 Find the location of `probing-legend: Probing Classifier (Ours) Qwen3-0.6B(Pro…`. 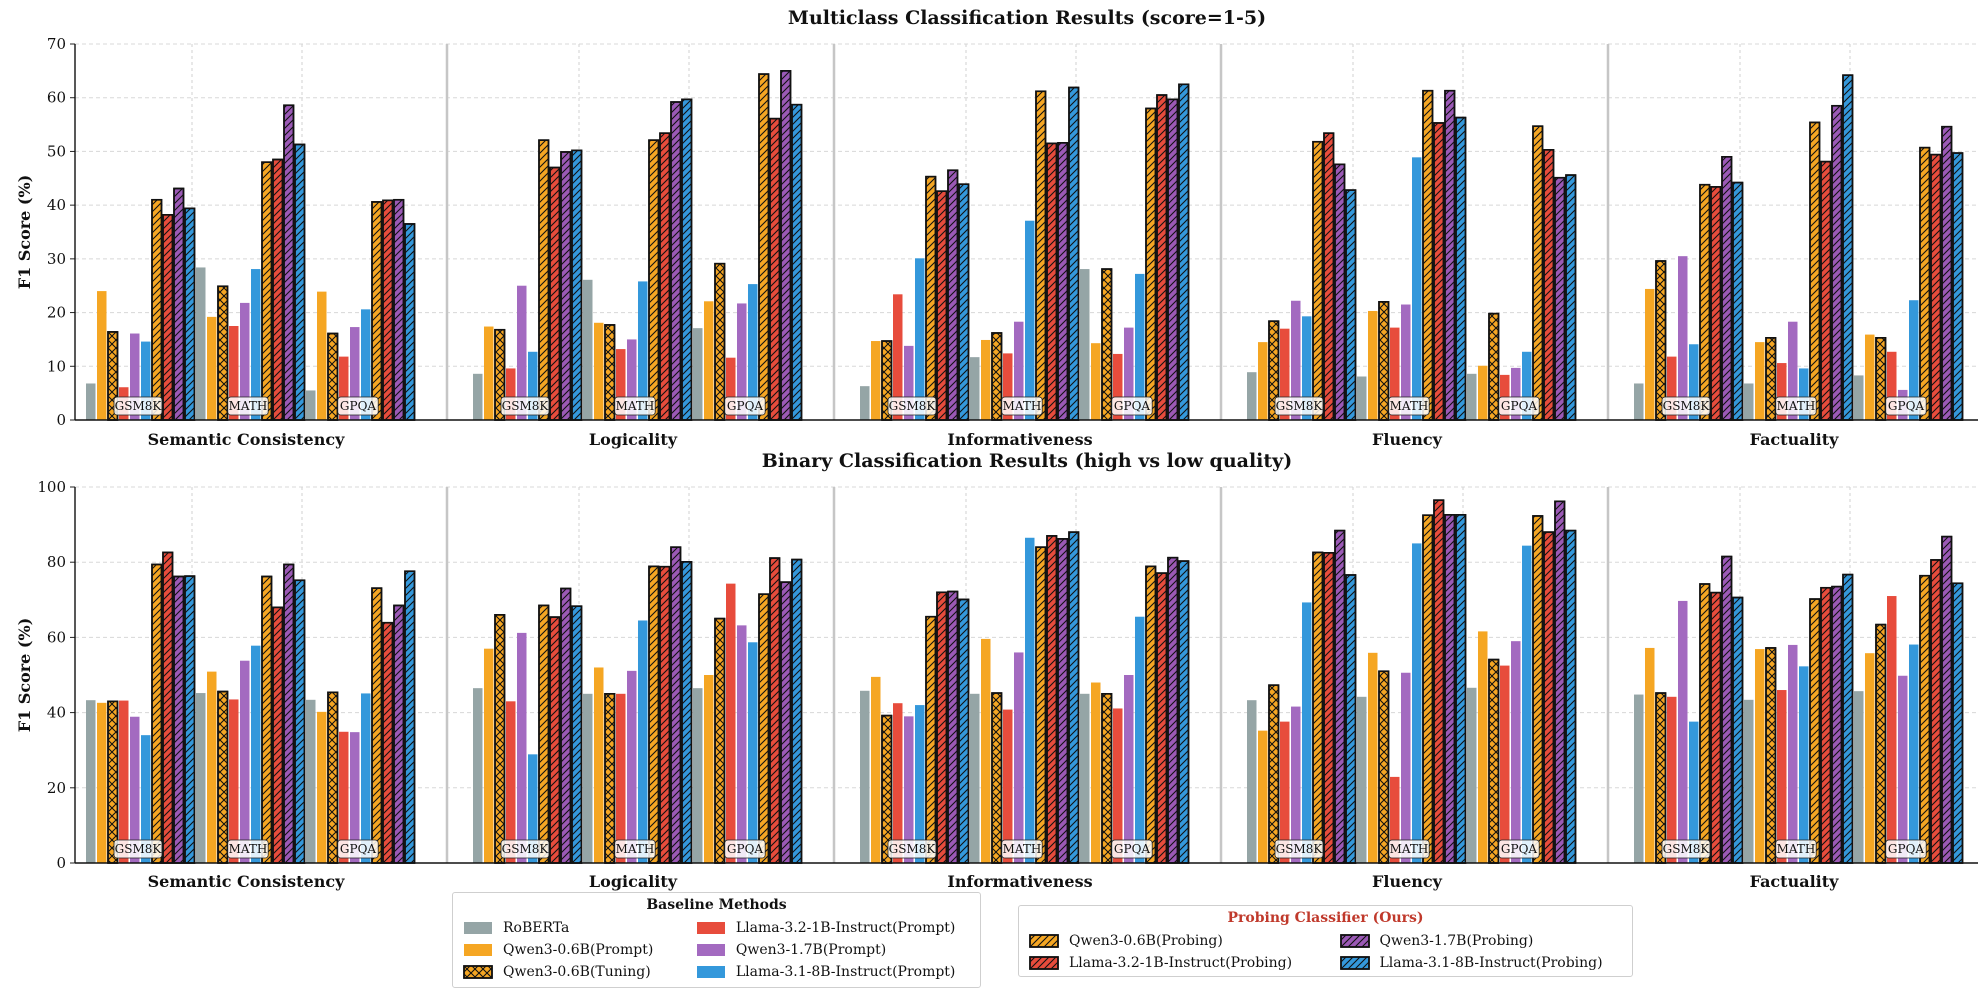

probing-legend: Probing Classifier (Ours) Qwen3-0.6B(Pro… is located at coordinates (1325, 941).